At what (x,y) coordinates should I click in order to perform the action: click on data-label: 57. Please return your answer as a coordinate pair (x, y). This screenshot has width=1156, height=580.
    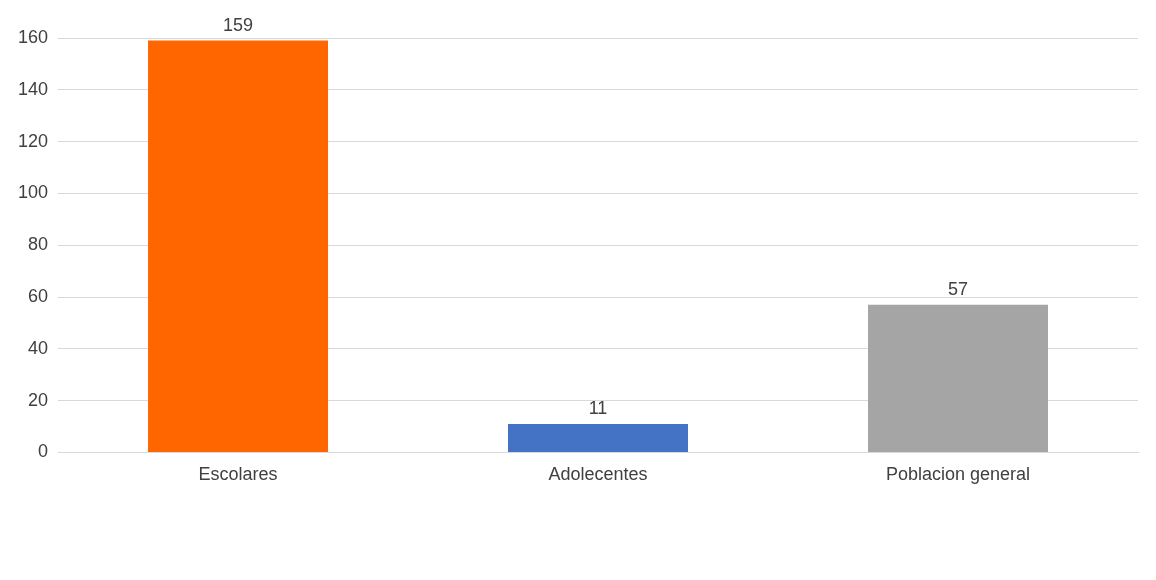
    Looking at the image, I should click on (958, 288).